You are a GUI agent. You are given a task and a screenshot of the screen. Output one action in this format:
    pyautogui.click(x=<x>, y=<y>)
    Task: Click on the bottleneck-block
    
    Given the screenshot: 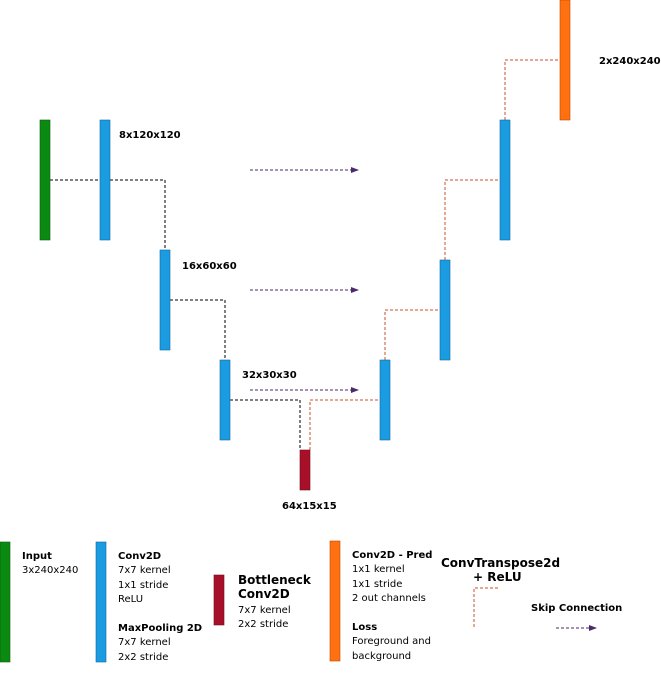 What is the action you would take?
    pyautogui.click(x=305, y=470)
    